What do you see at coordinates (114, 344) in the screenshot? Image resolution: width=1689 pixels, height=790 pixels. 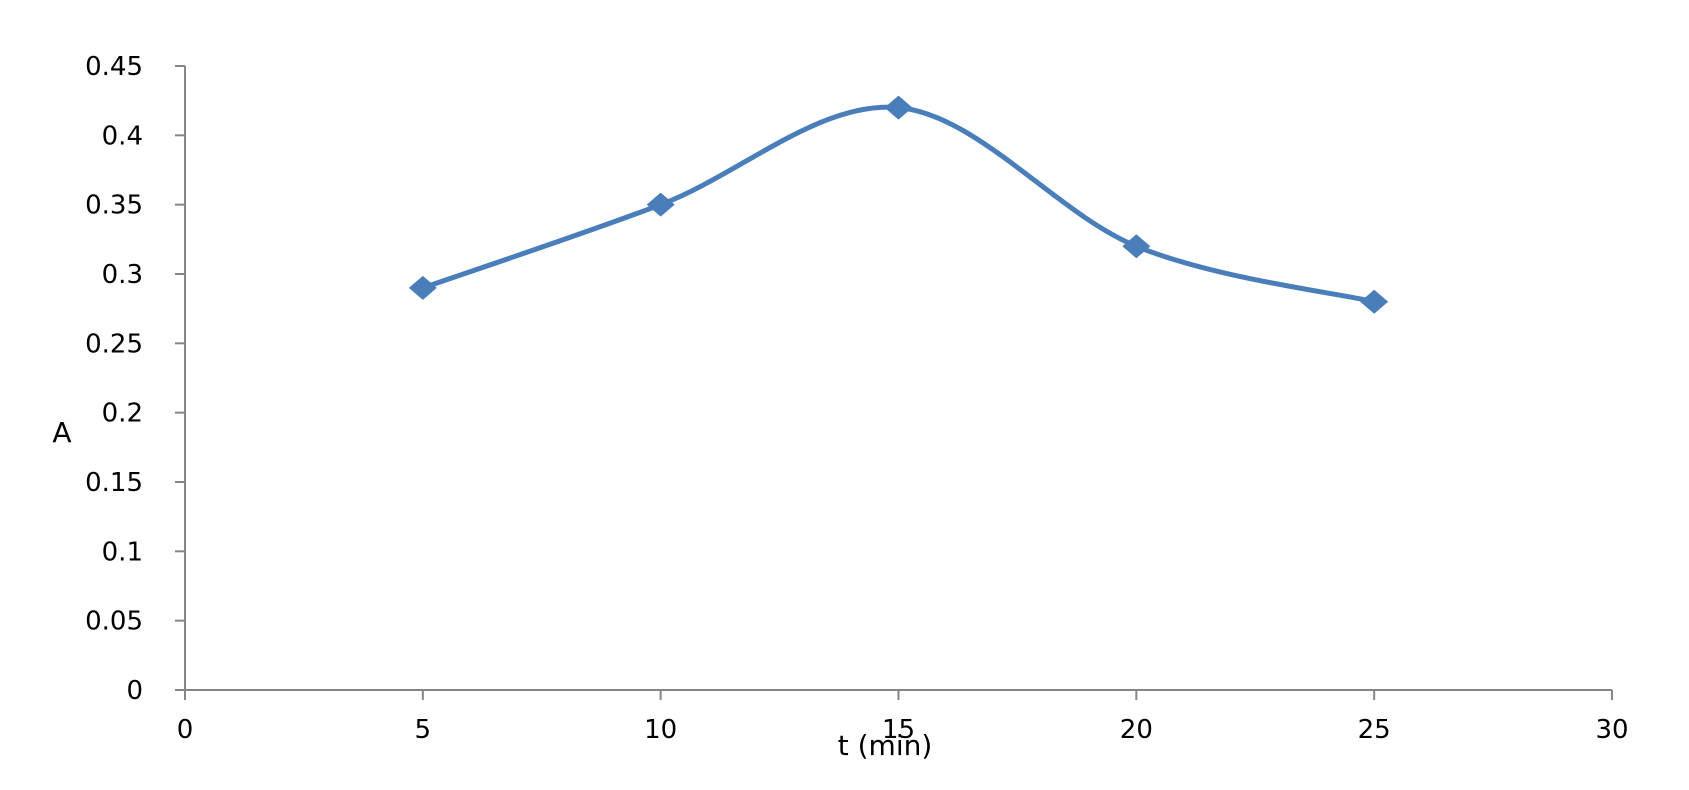 I see `y-tick-label: 0.25` at bounding box center [114, 344].